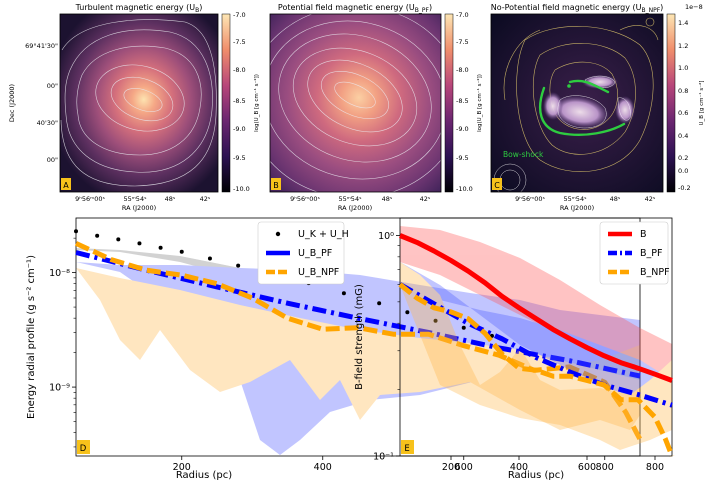  I want to click on legend-e-label-bnpf: B_NPF, so click(655, 272).